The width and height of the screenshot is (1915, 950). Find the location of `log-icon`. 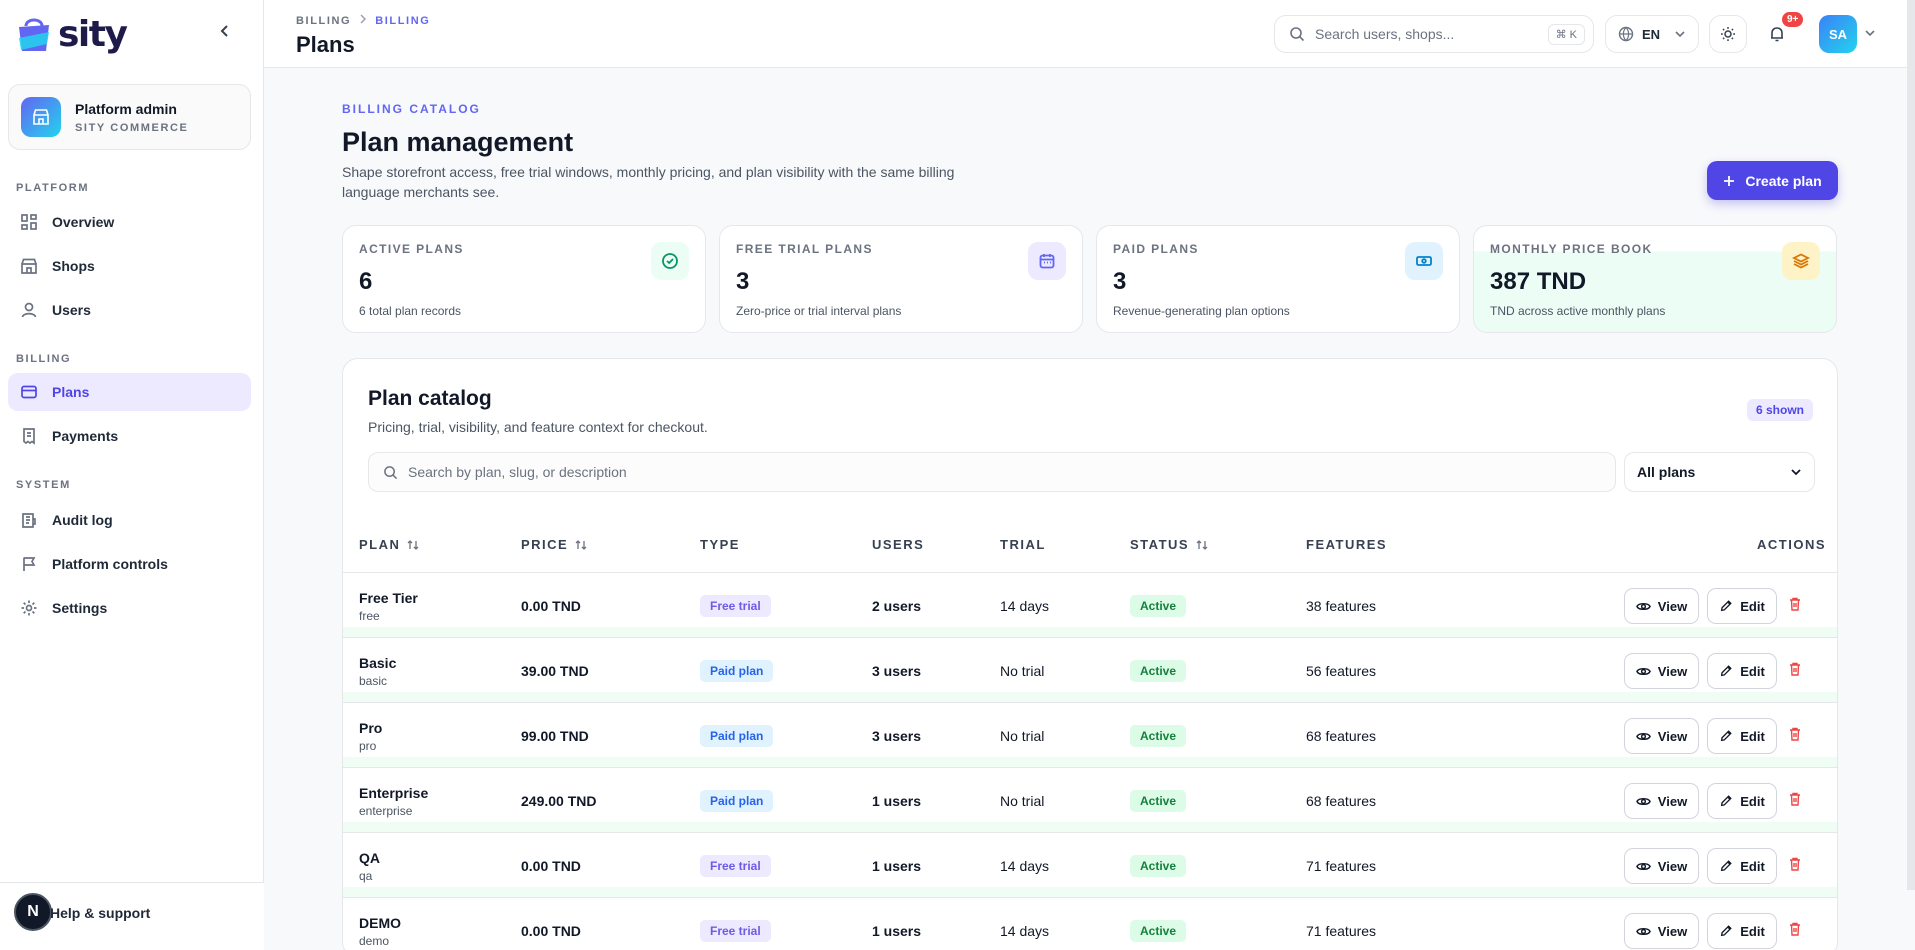

log-icon is located at coordinates (29, 520).